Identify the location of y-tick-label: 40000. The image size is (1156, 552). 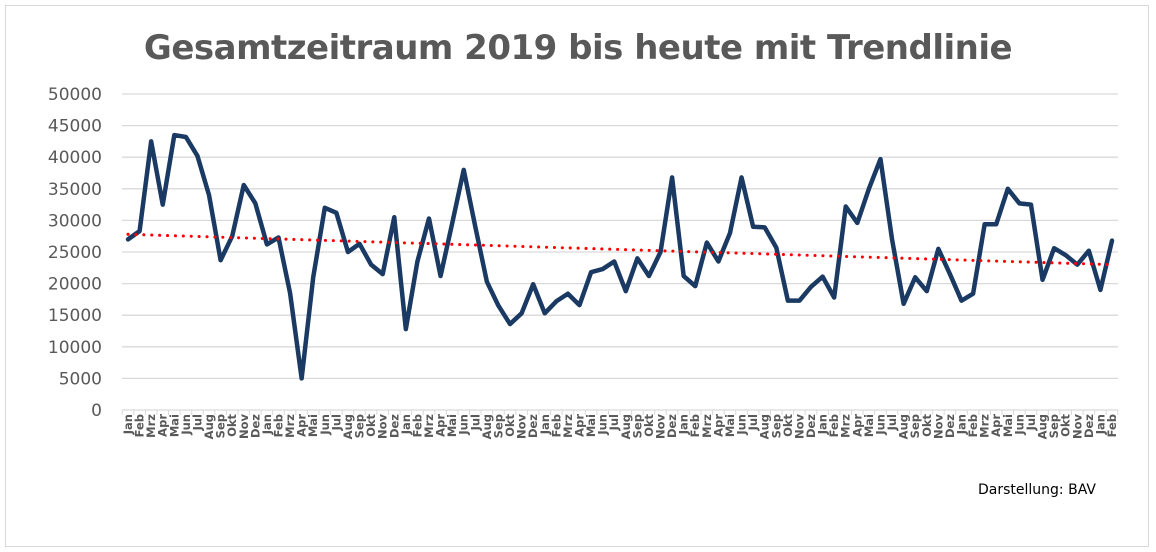
(75, 158).